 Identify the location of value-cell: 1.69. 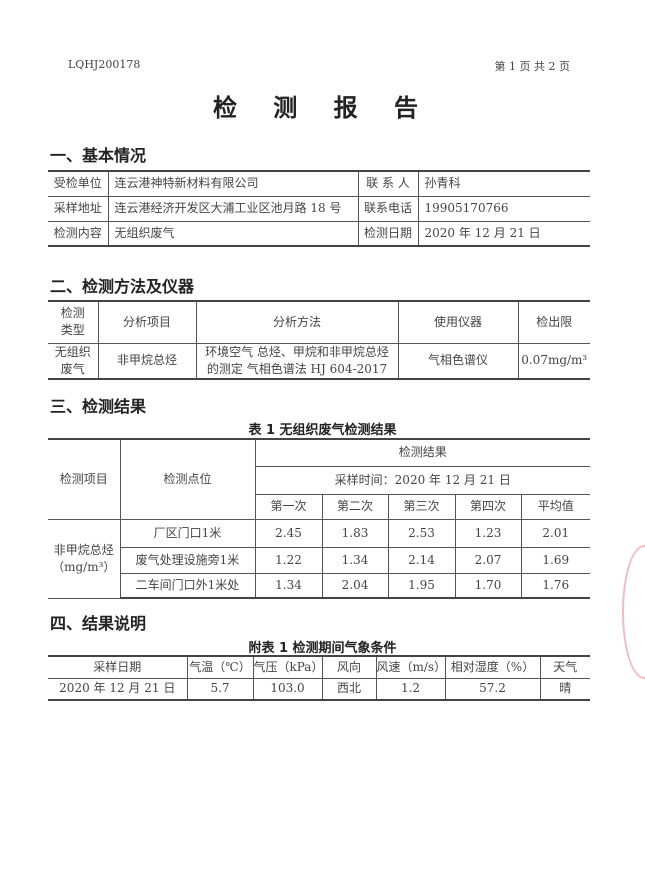
(555, 560).